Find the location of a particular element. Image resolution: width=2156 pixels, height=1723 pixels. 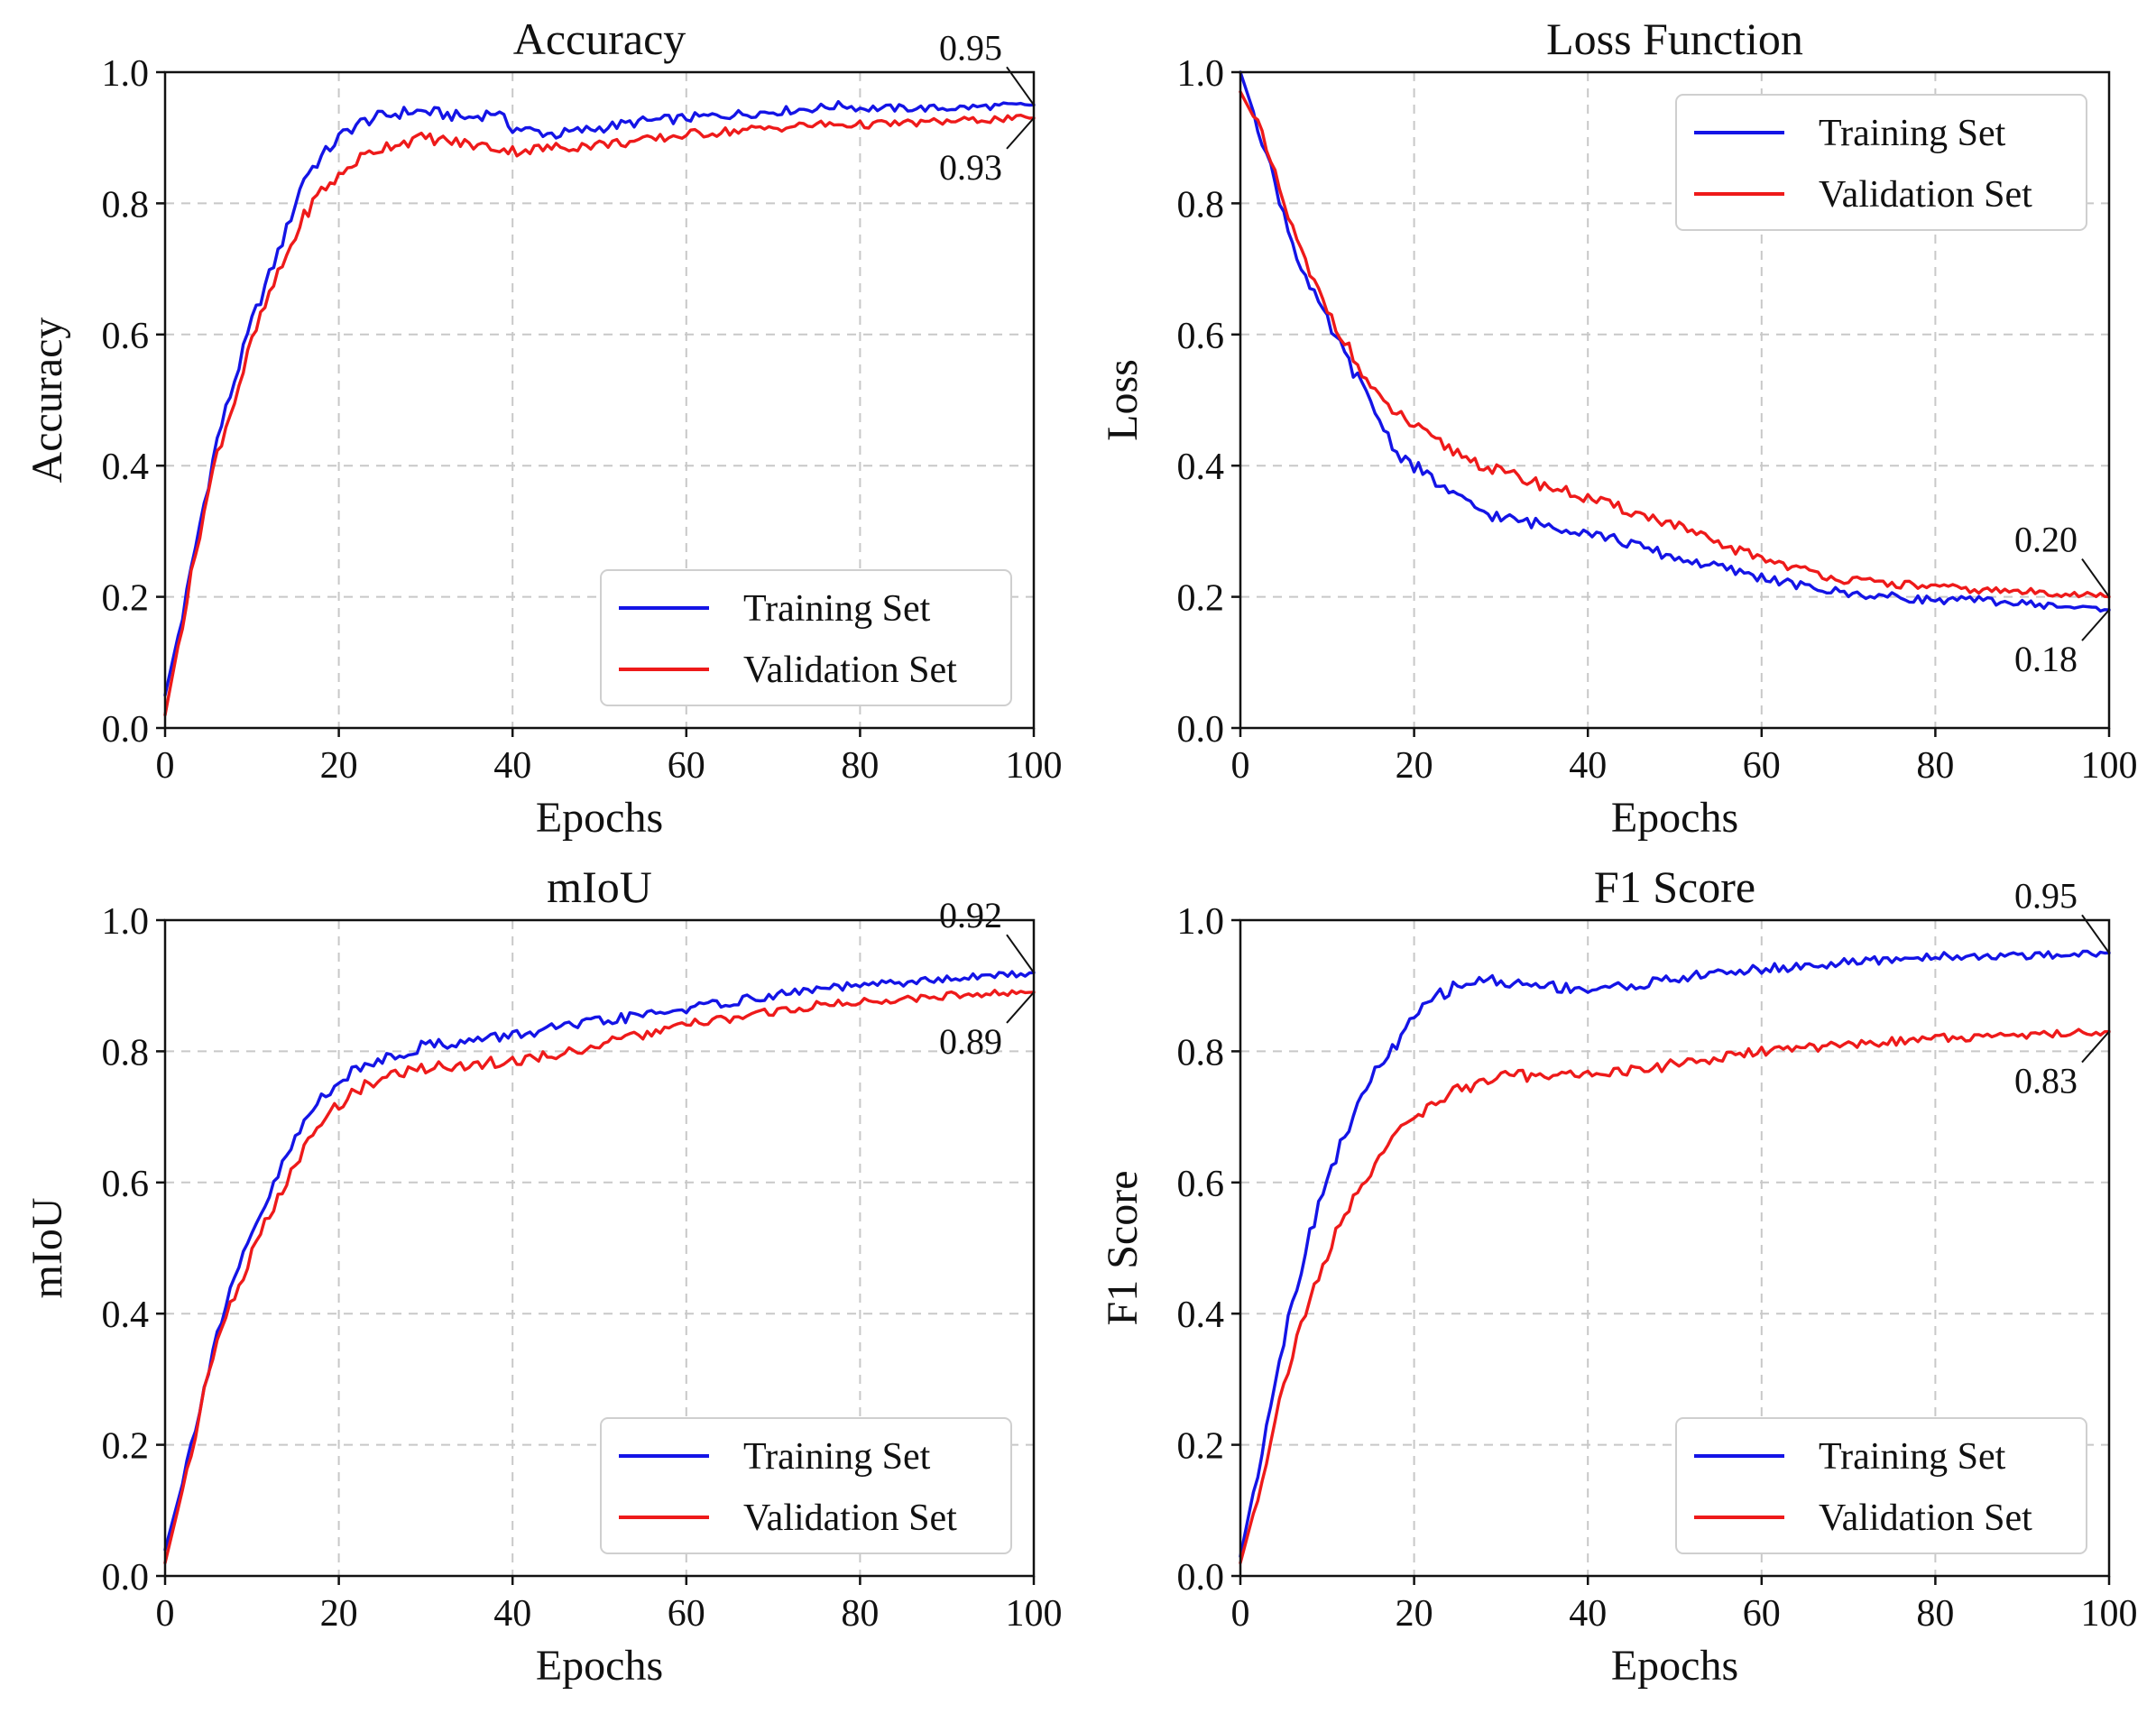

y-axis-label: F1 Score is located at coordinates (1123, 1248).